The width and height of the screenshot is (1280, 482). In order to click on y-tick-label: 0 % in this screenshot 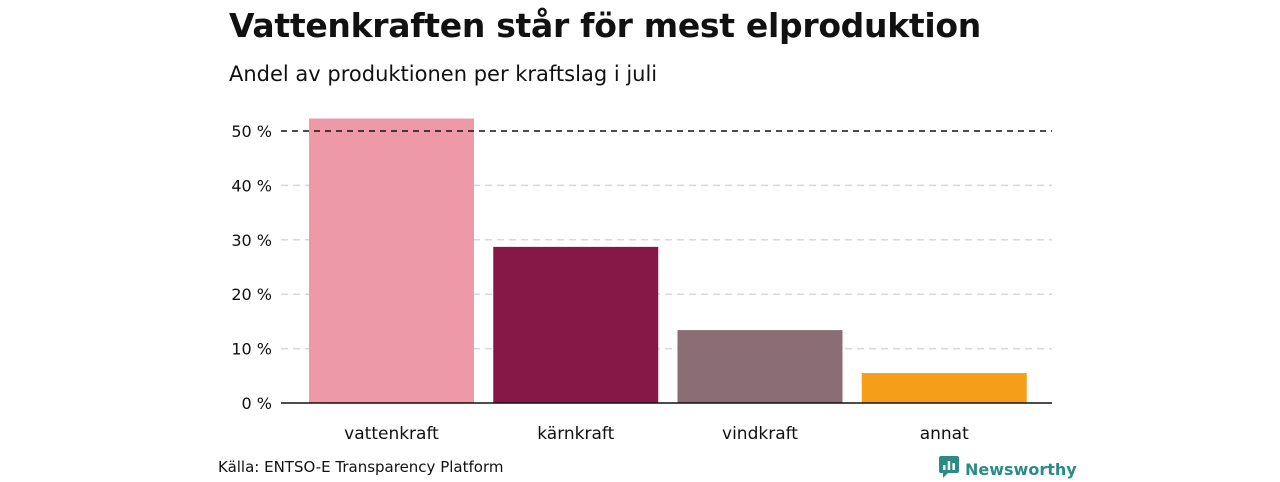, I will do `click(257, 403)`.